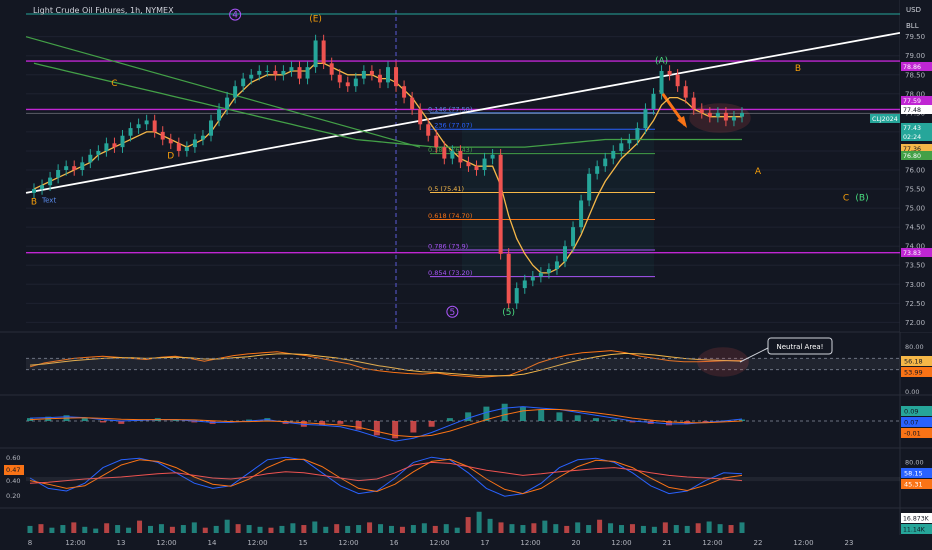  I want to click on macd-badge-text: 0.07, so click(911, 423).